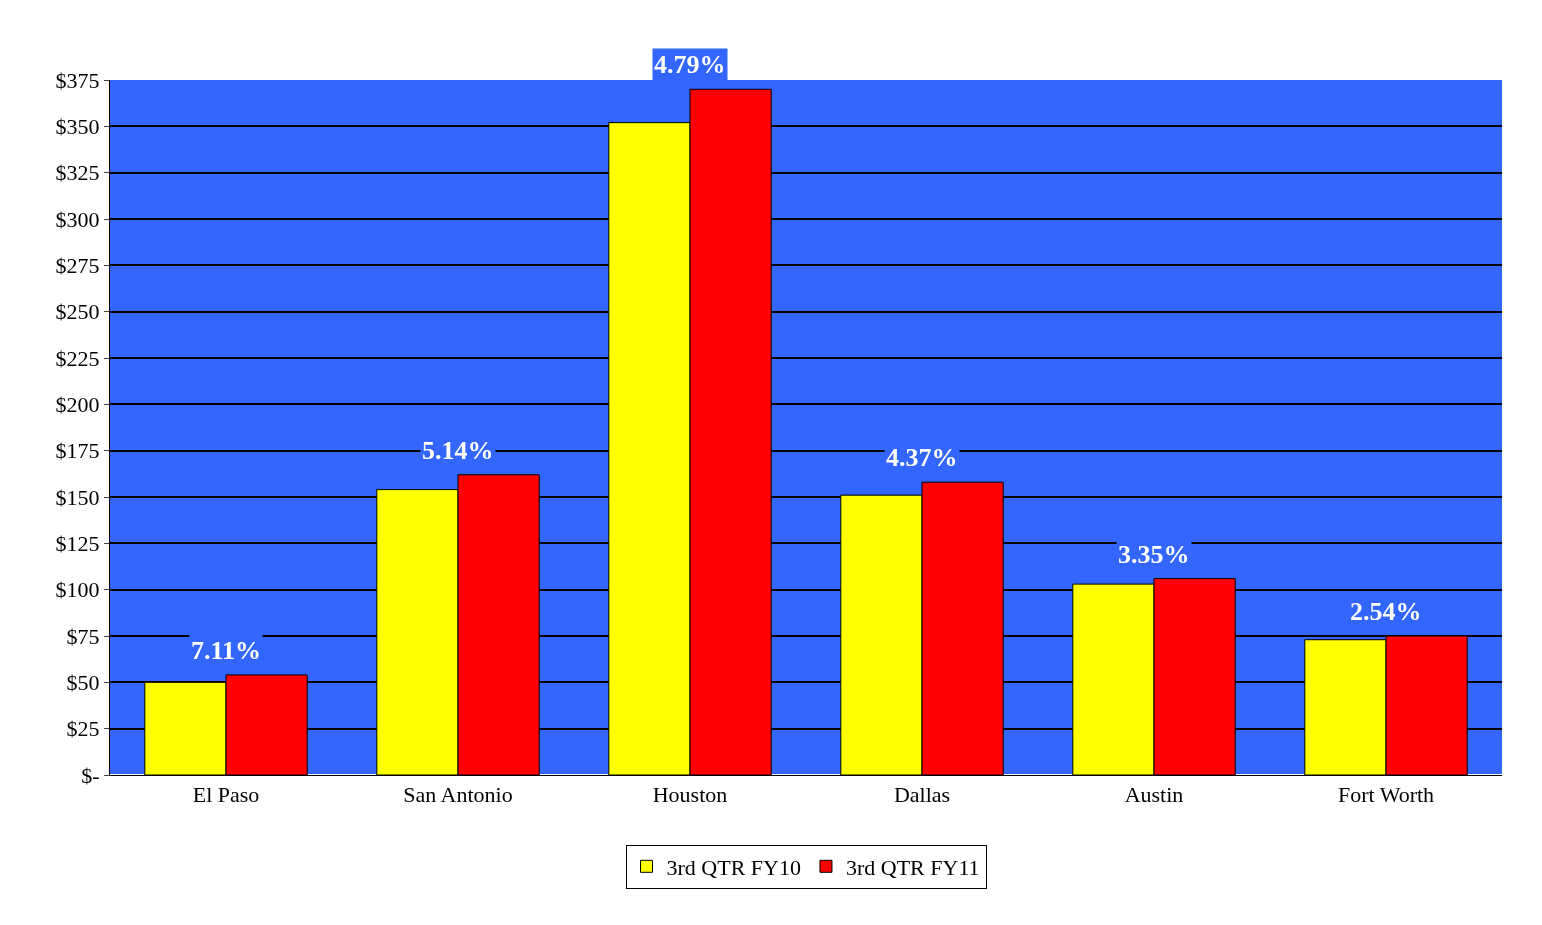 The image size is (1542, 925). Describe the element at coordinates (77, 173) in the screenshot. I see `y-tick-label: $325` at that location.